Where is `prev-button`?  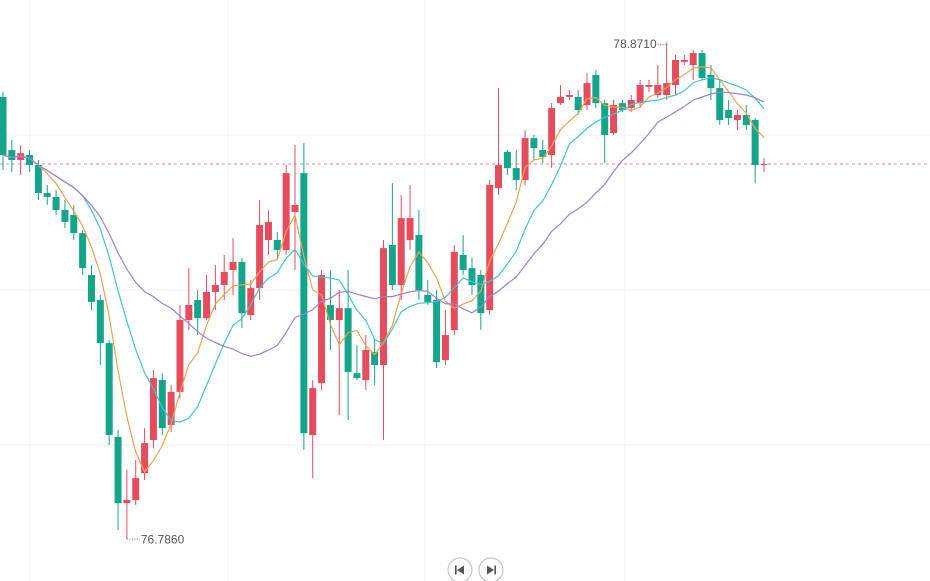 prev-button is located at coordinates (460, 569).